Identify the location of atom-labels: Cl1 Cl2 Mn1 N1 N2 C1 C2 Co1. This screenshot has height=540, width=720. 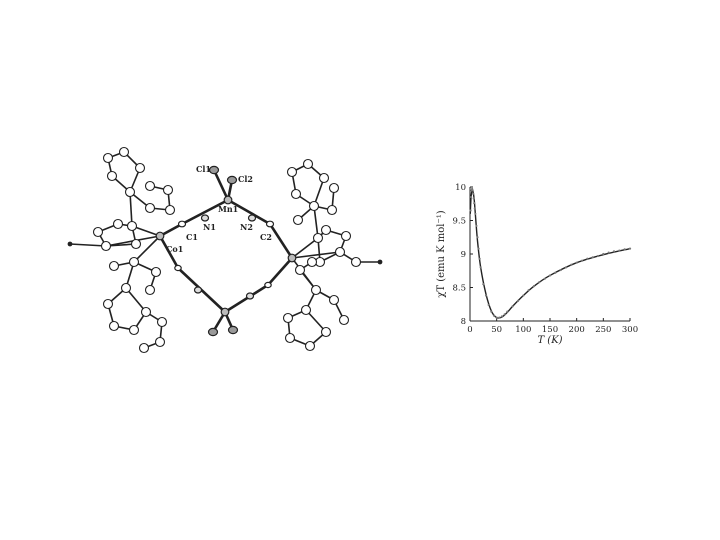
(219, 209).